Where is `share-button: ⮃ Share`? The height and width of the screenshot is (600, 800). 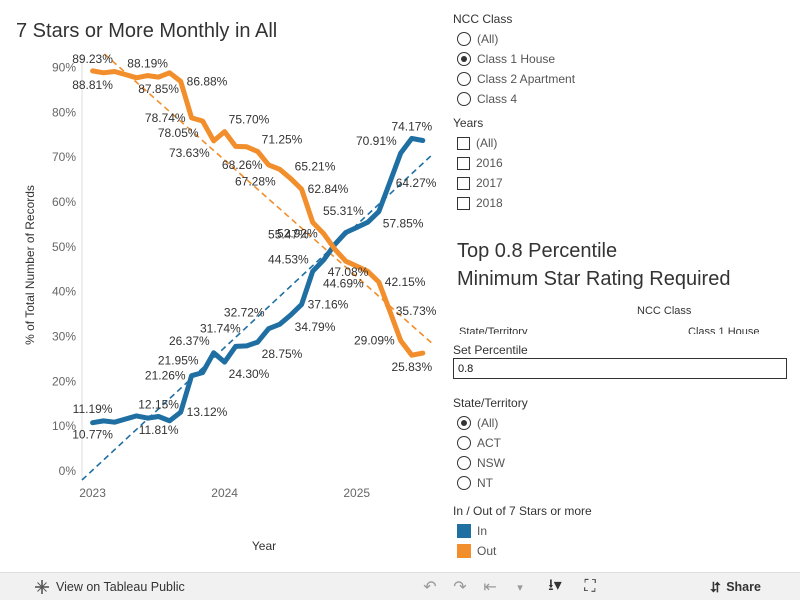
share-button: ⮃ Share is located at coordinates (735, 586).